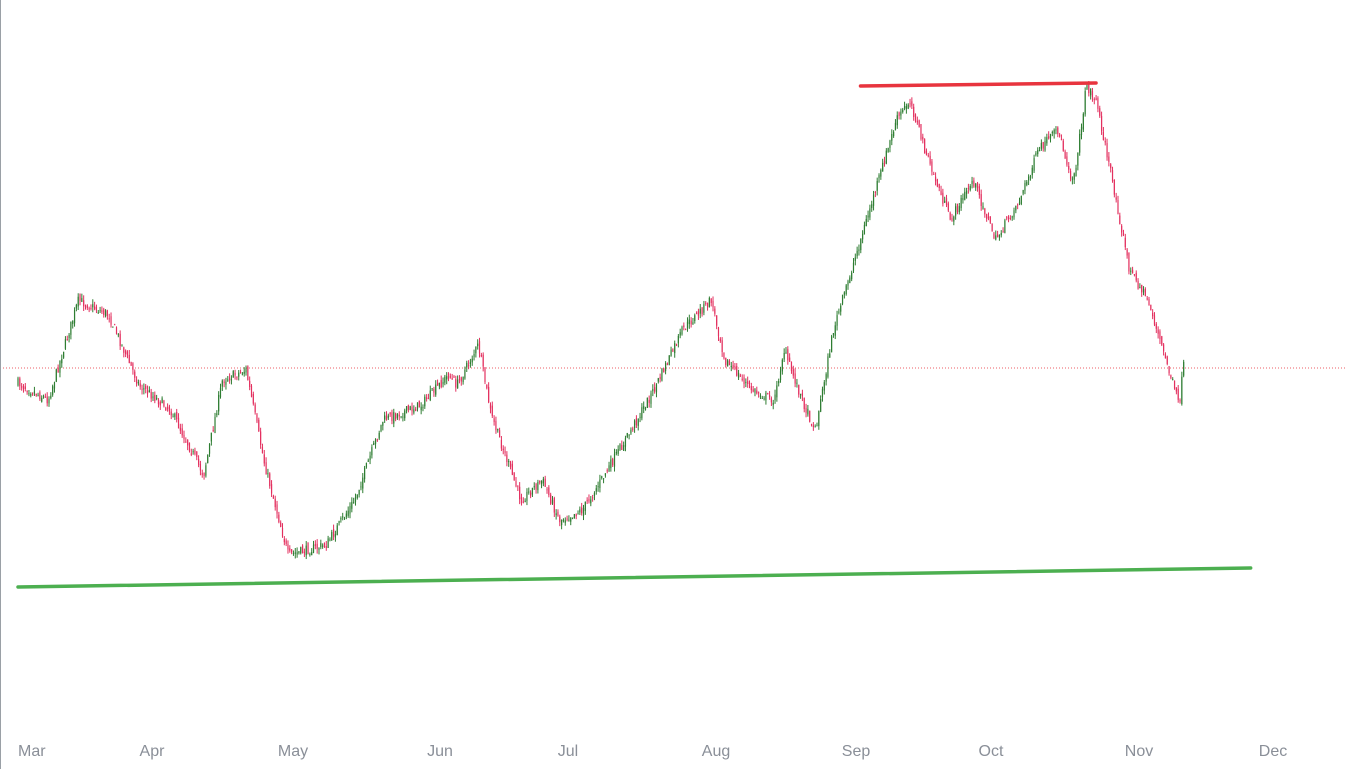  Describe the element at coordinates (568, 751) in the screenshot. I see `x-tick-label-jul: Jul` at that location.